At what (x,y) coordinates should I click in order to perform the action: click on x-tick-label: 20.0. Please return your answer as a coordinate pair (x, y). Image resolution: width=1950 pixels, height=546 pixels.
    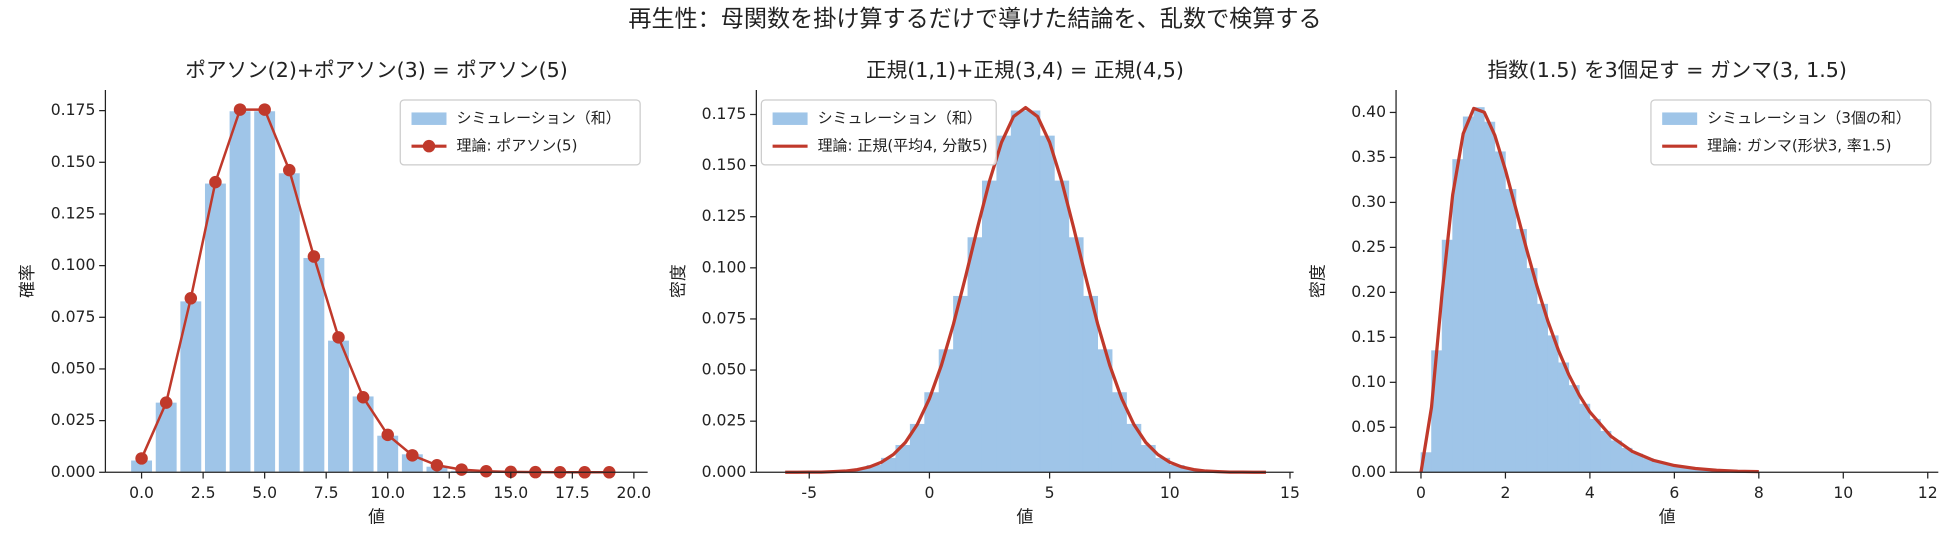
    Looking at the image, I should click on (633, 493).